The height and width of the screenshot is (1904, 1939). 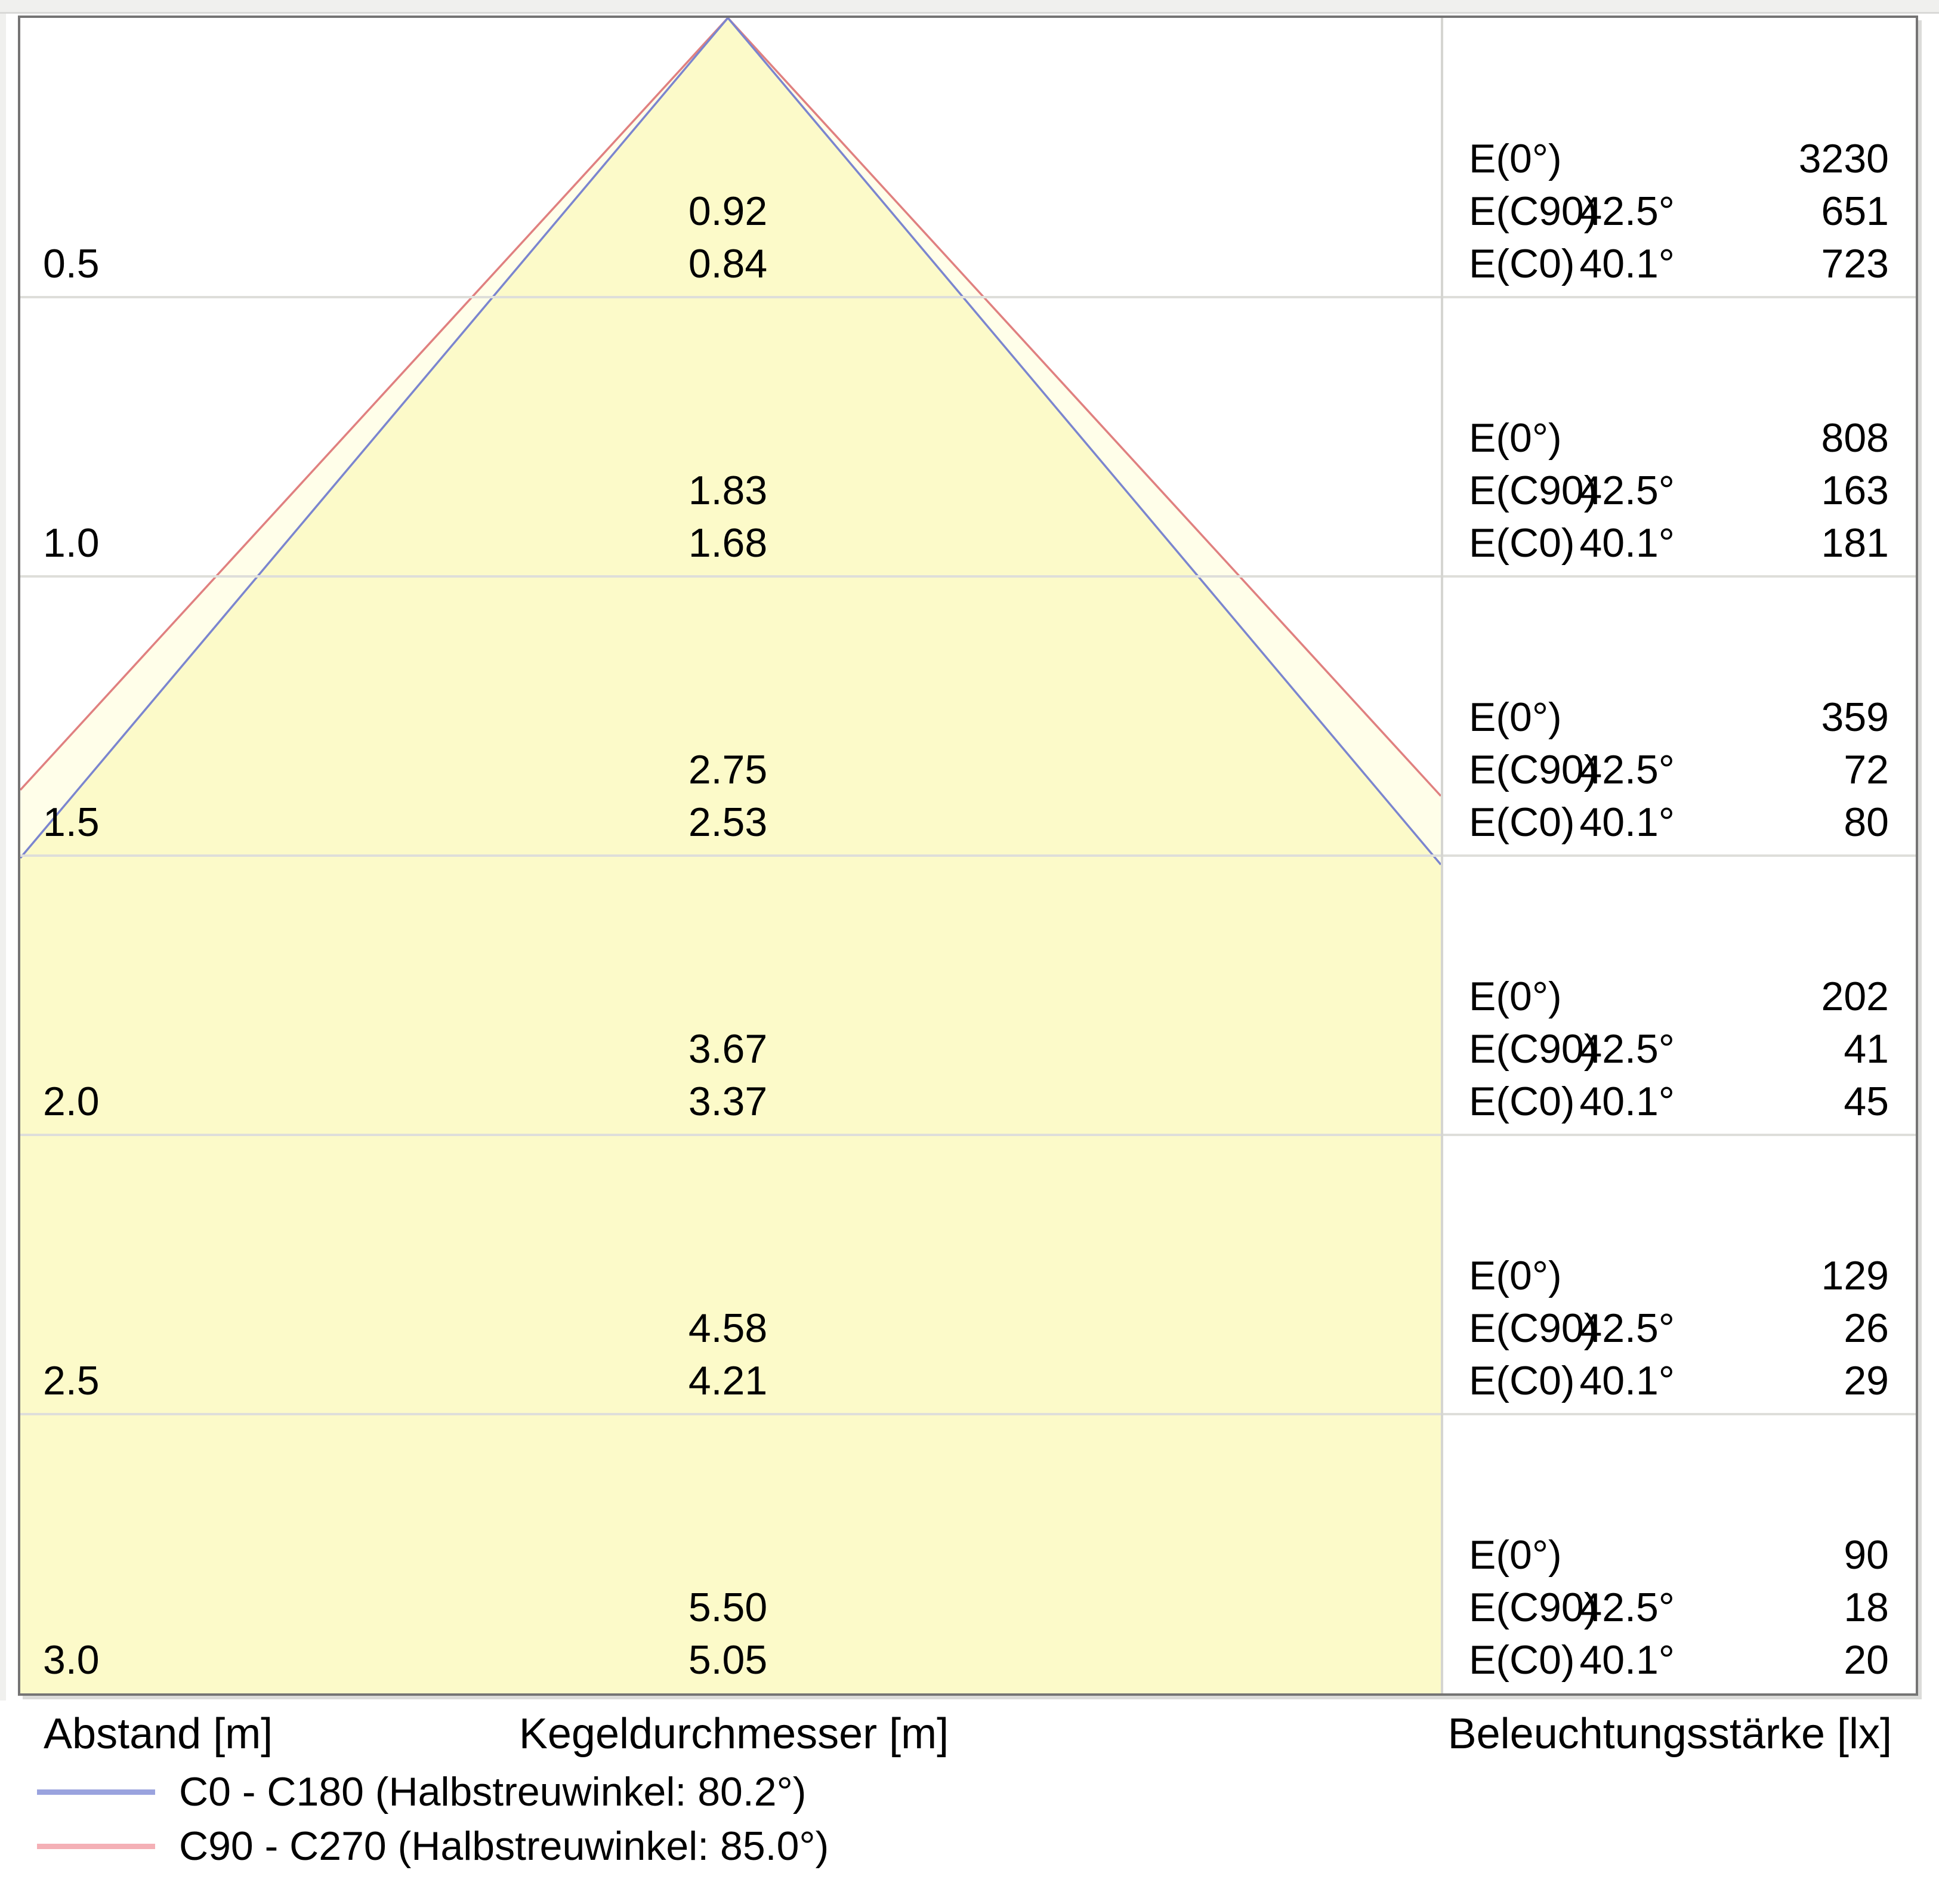 I want to click on distance-label: 1.5, so click(x=71, y=822).